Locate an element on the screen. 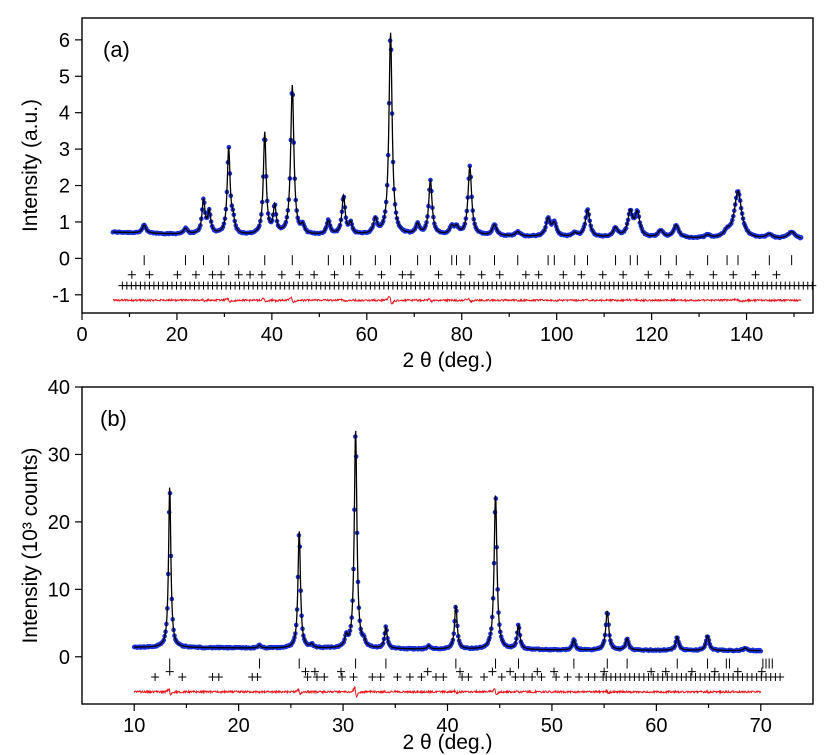  y-tick-label: 2 is located at coordinates (64, 187).